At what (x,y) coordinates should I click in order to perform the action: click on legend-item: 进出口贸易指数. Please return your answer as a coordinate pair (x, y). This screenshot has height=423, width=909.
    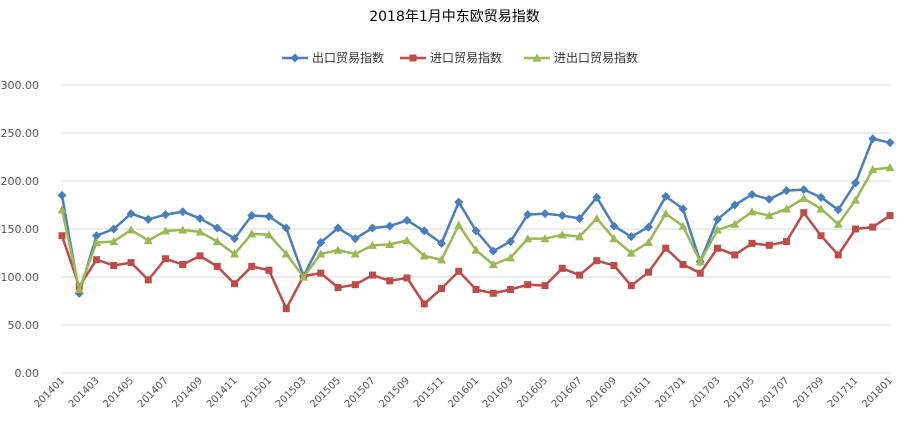
    Looking at the image, I should click on (581, 57).